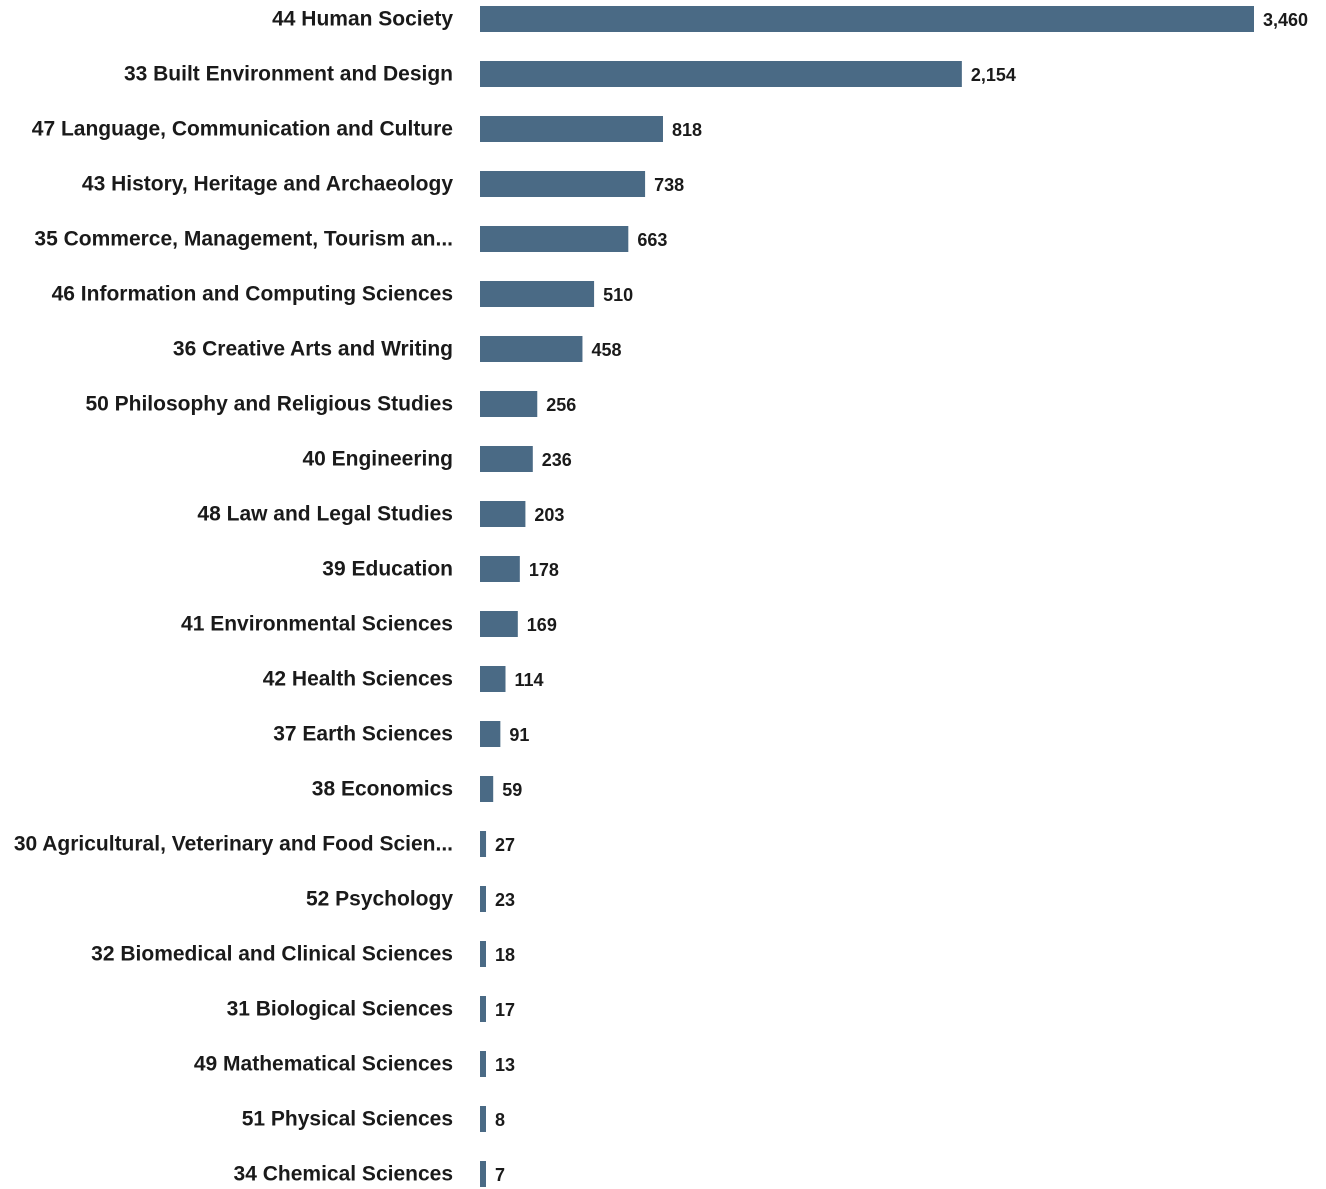  I want to click on bar-row: 46 Information and Computing Sciences 510, so click(342, 294).